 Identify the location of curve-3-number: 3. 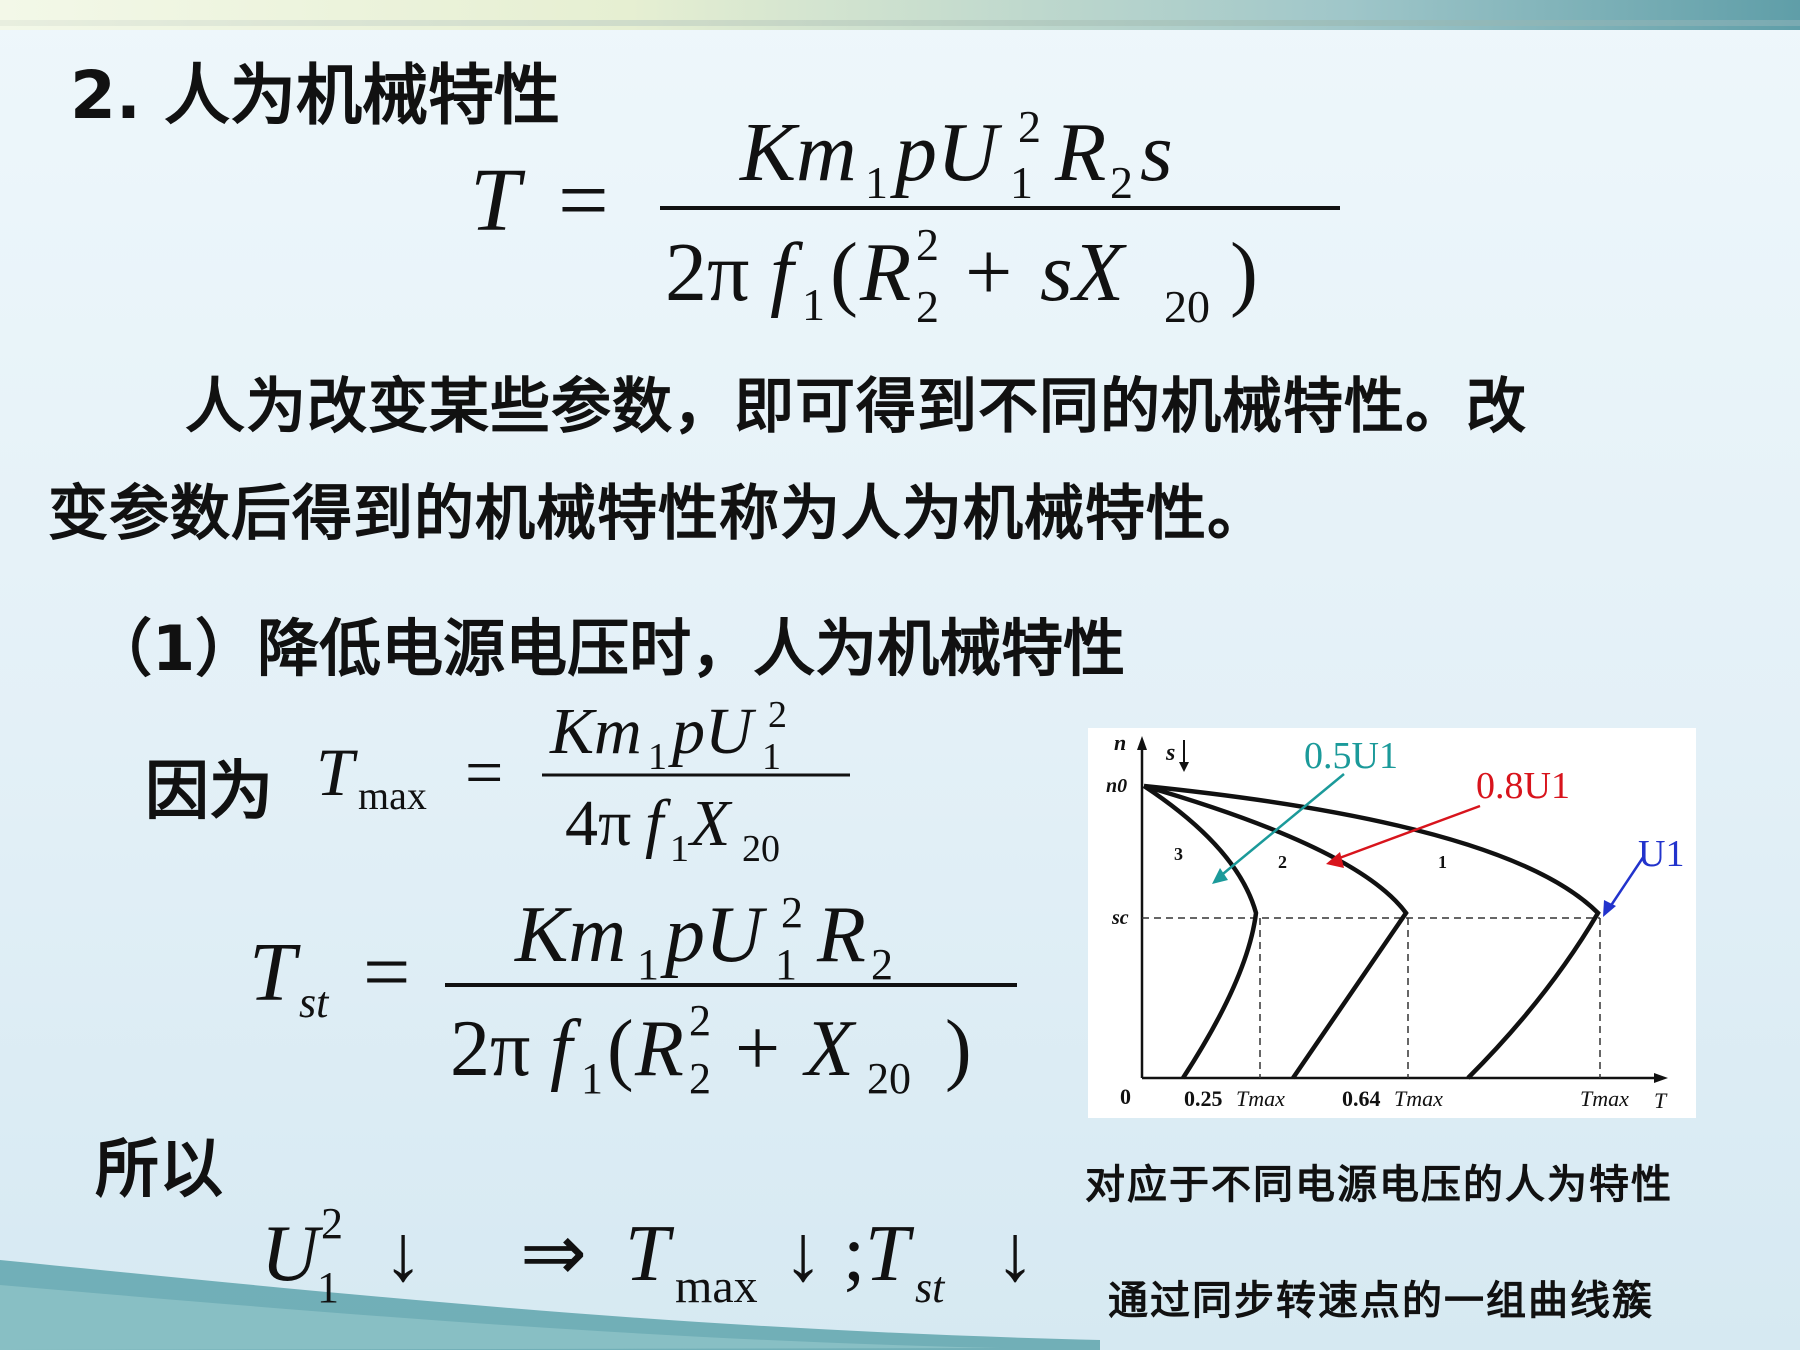
(1178, 854).